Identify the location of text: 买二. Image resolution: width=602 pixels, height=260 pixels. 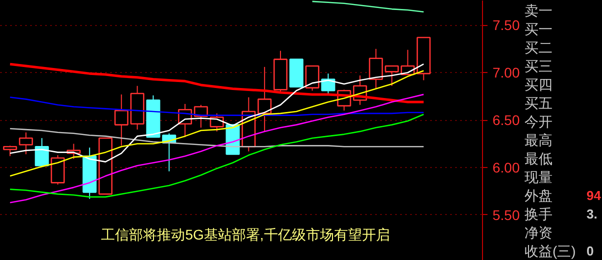
(538, 48).